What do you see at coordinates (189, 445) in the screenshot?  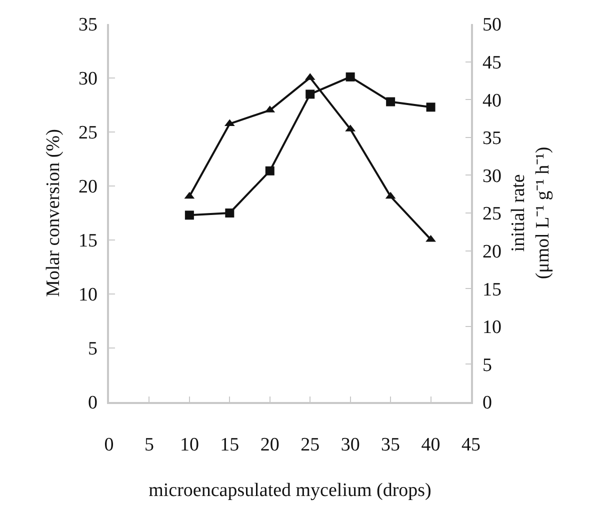 I see `x-tick-label: 10` at bounding box center [189, 445].